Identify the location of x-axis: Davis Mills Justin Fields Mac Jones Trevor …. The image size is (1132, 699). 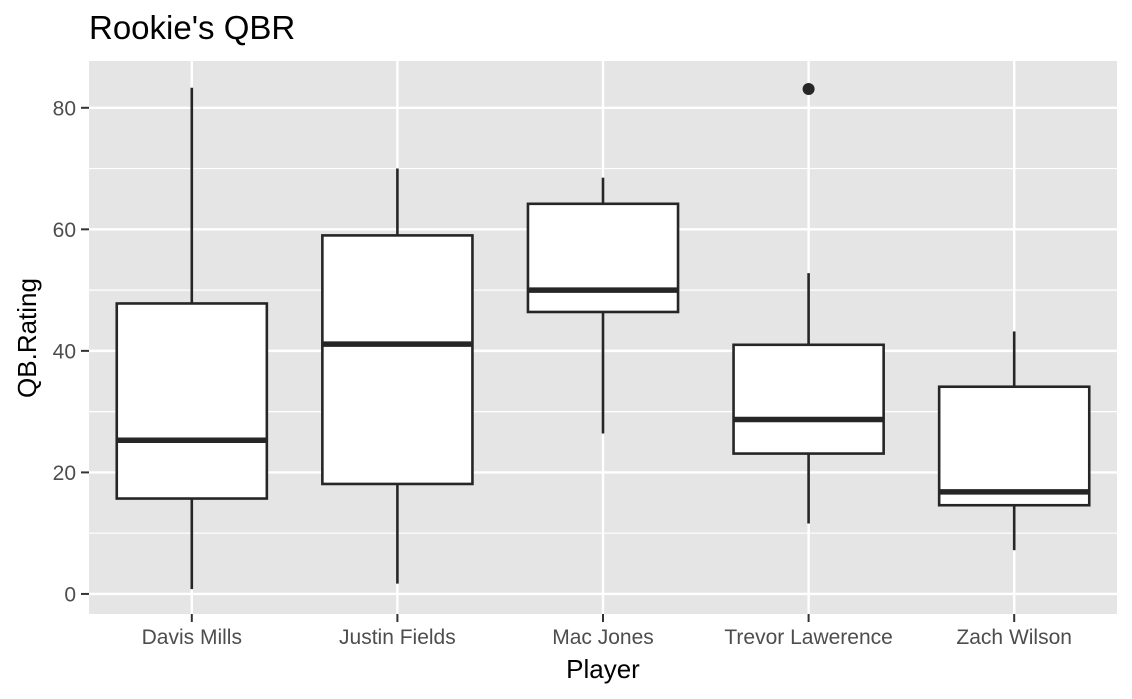
(607, 631).